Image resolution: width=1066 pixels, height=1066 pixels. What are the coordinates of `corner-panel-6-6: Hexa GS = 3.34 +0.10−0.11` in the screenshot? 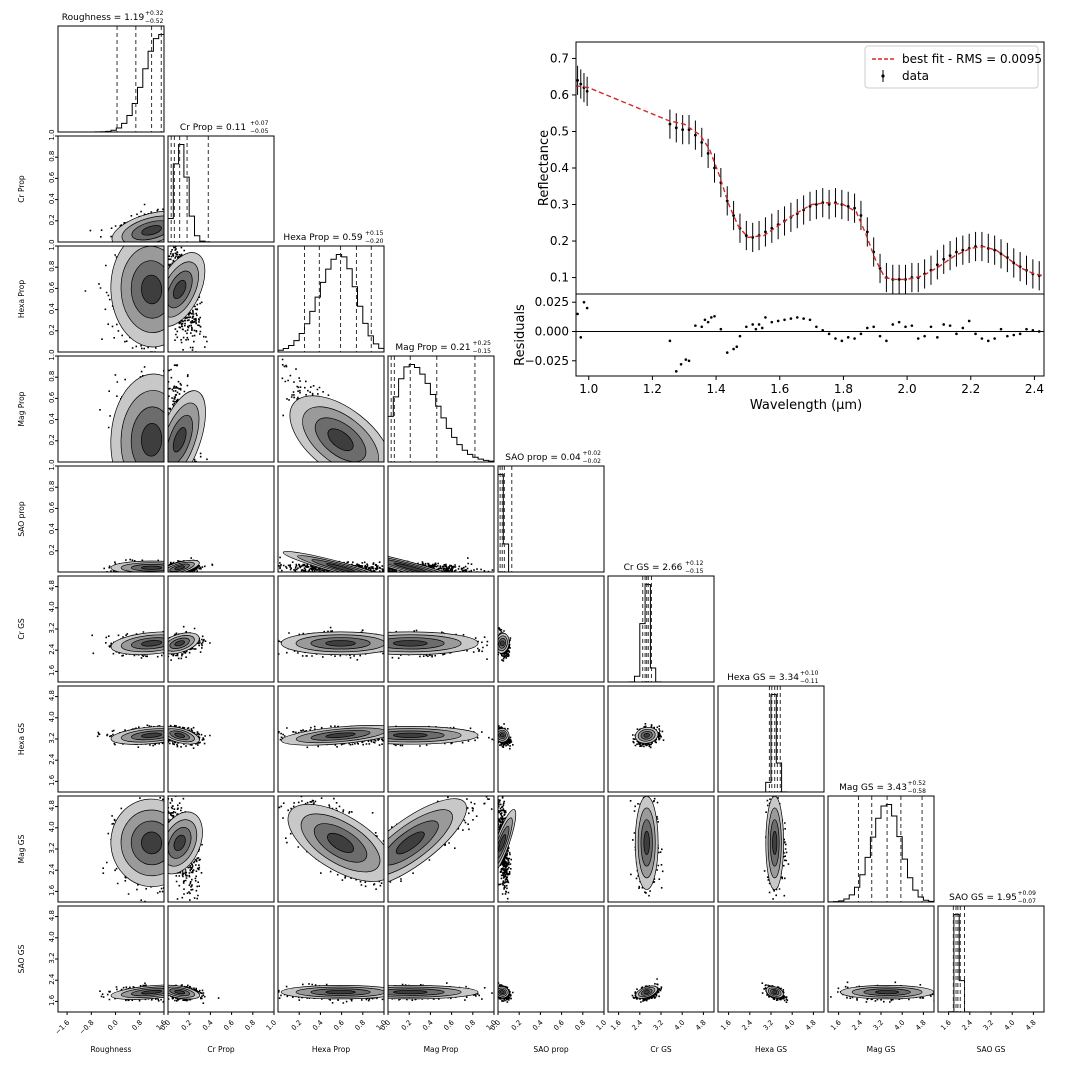 It's located at (771, 731).